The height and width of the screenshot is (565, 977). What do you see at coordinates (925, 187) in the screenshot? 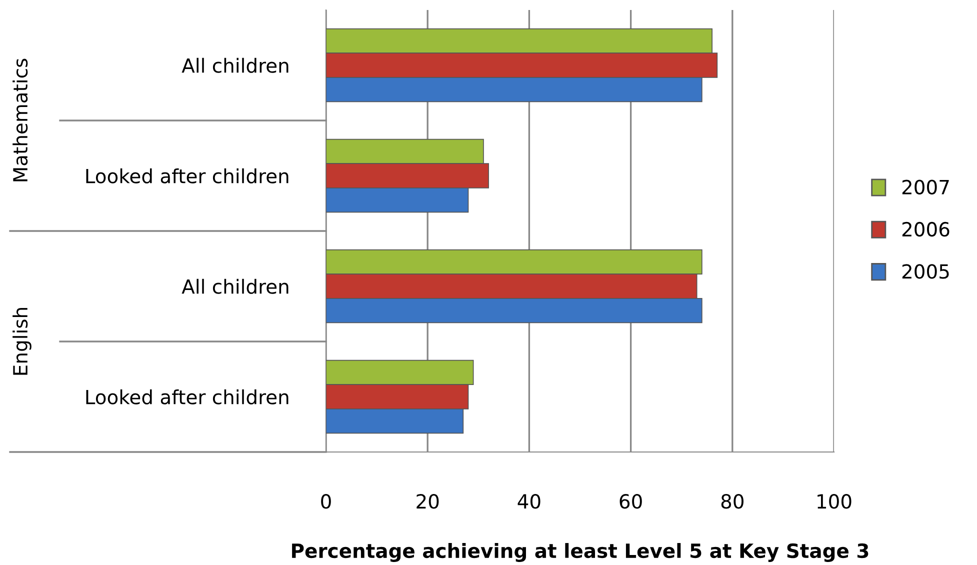
I see `legend-label: 2007` at bounding box center [925, 187].